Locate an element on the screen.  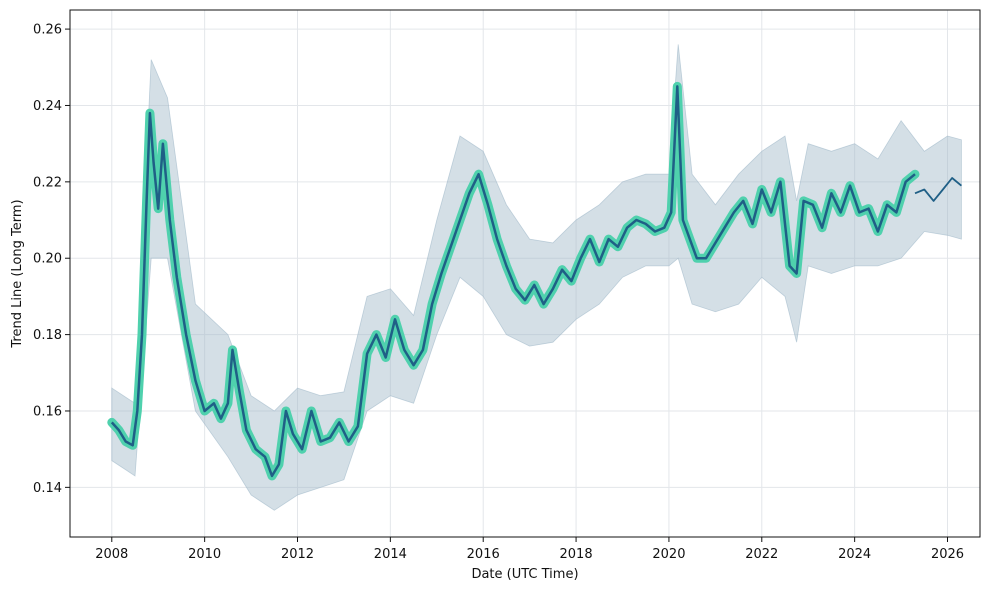
y-tick-label: 0.18 is located at coordinates (47, 335).